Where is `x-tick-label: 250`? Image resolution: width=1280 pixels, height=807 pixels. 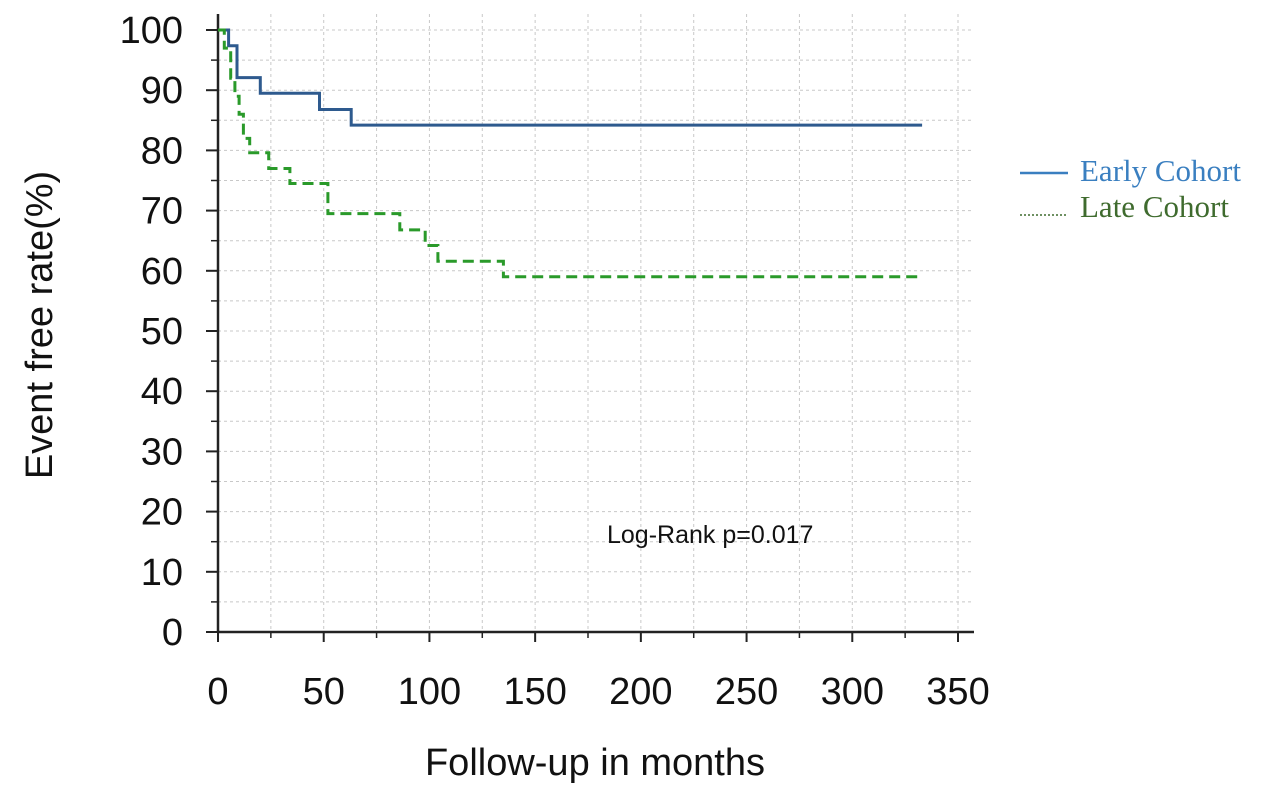
x-tick-label: 250 is located at coordinates (746, 692).